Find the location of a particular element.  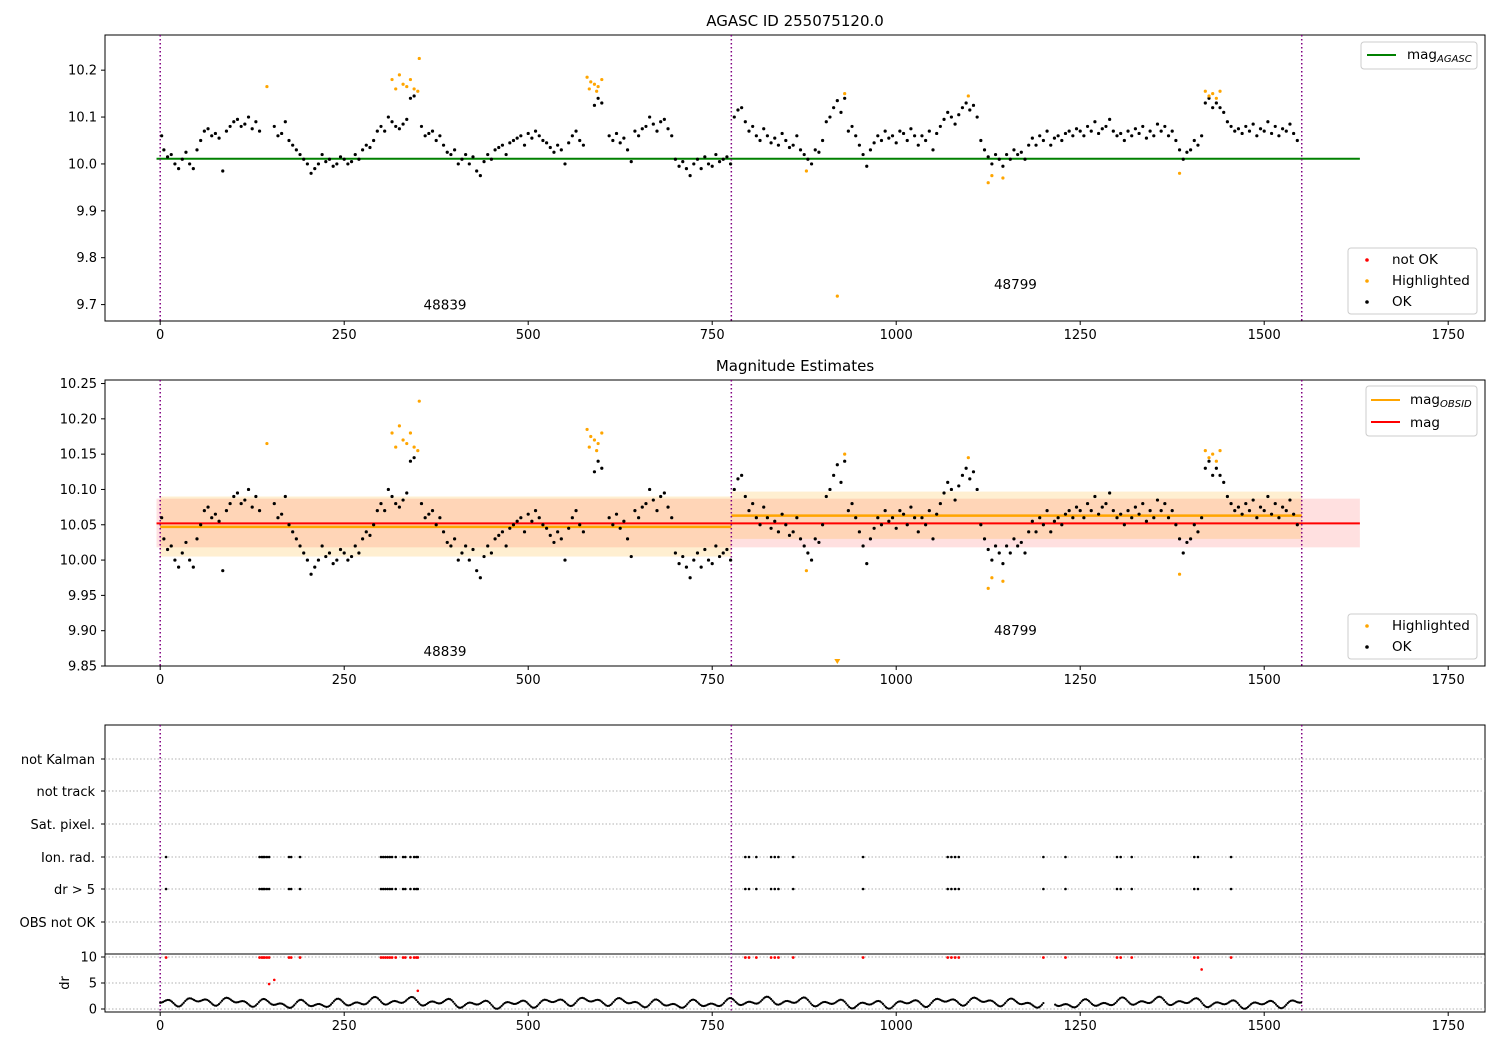

x-tick-label: 1750 is located at coordinates (1448, 1026).